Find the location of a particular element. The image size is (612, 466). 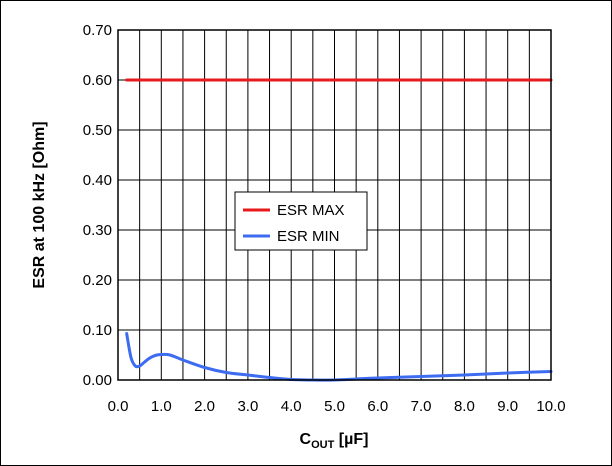

x-tick-label: 5.0 is located at coordinates (334, 406).